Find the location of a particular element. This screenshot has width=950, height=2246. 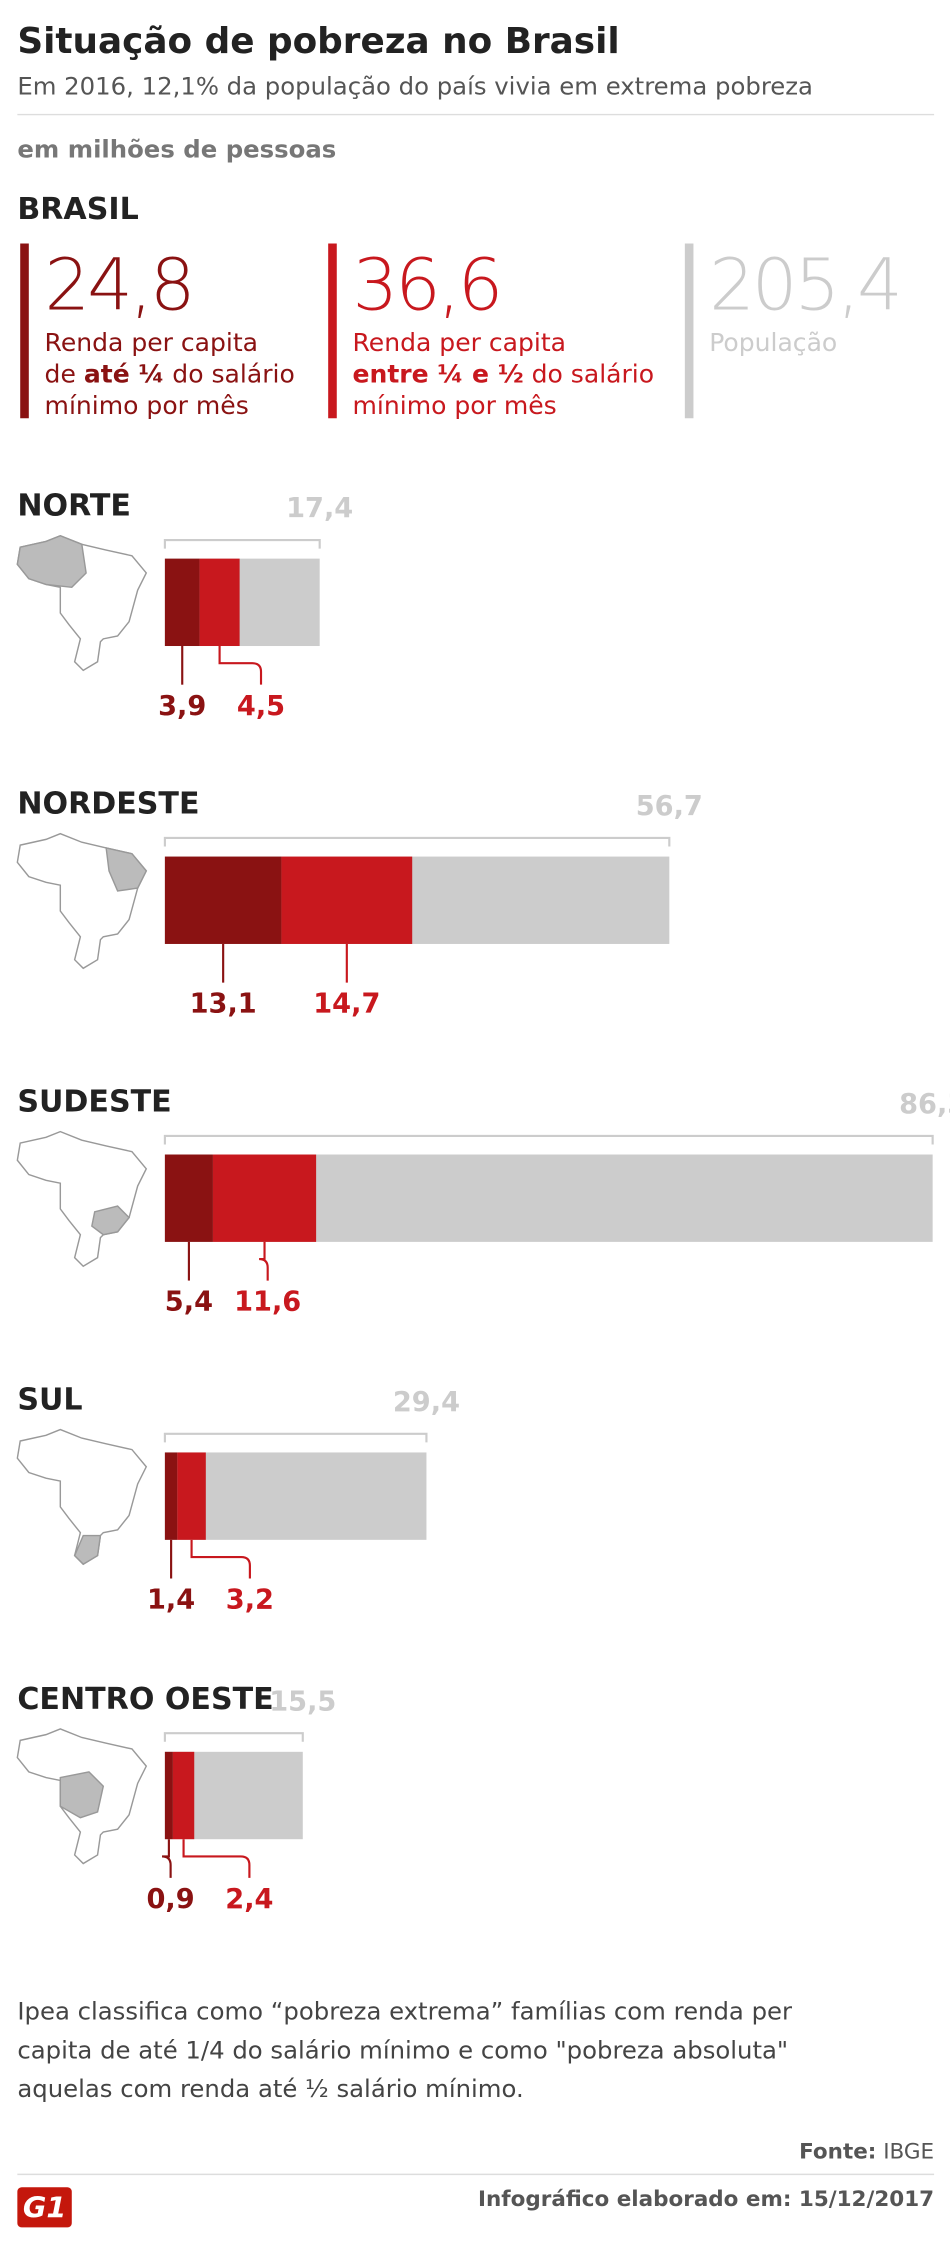

stat-desc: de até ¼ do salário is located at coordinates (170, 373).